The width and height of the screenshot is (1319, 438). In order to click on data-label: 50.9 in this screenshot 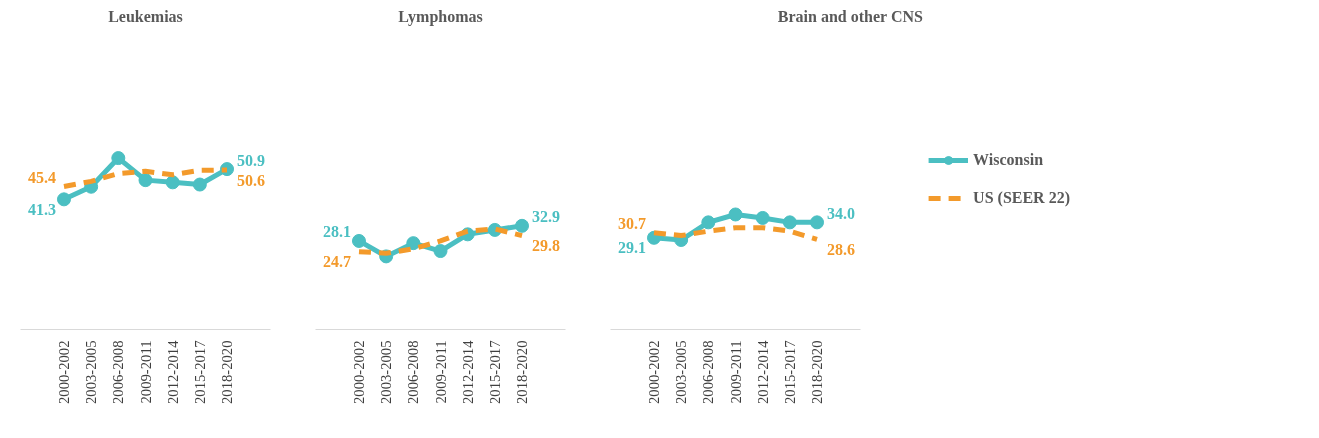, I will do `click(251, 160)`.